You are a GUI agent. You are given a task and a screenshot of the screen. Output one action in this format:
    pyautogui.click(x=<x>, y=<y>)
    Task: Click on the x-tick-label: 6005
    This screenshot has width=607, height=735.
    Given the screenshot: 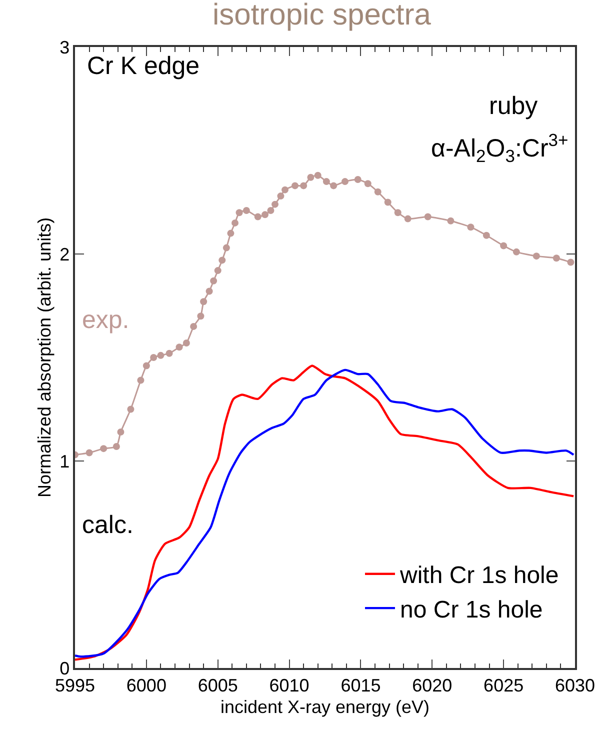 What is the action you would take?
    pyautogui.click(x=218, y=685)
    